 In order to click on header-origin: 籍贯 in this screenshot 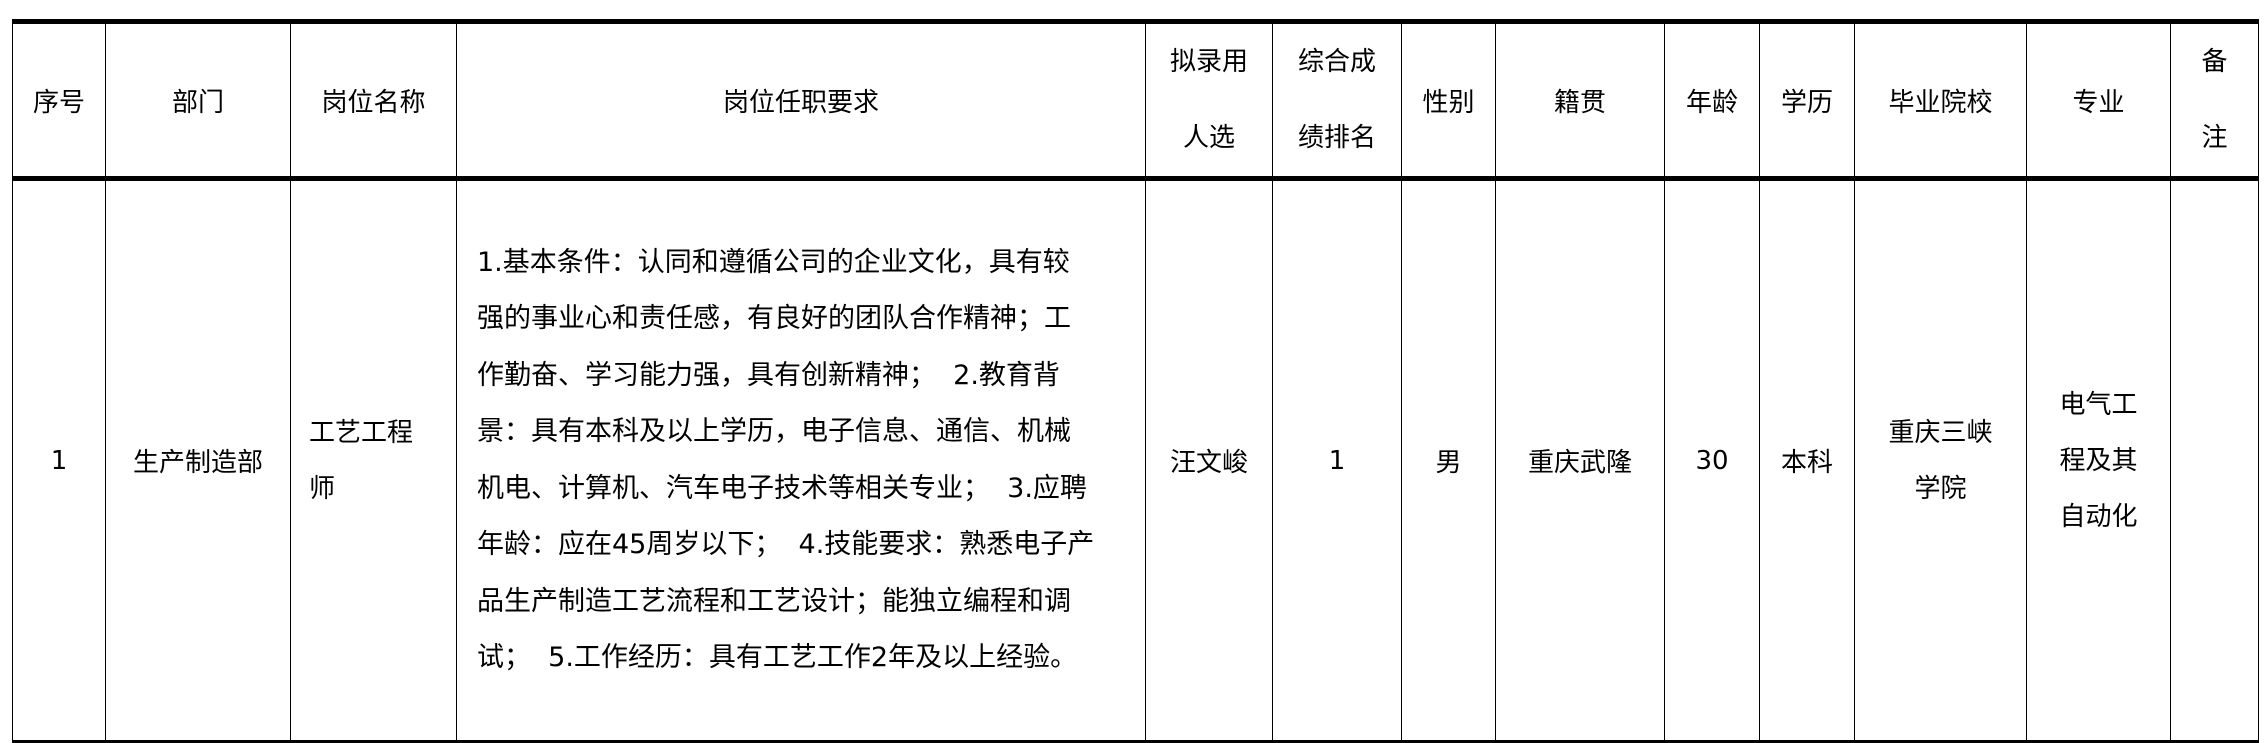, I will do `click(1580, 100)`.